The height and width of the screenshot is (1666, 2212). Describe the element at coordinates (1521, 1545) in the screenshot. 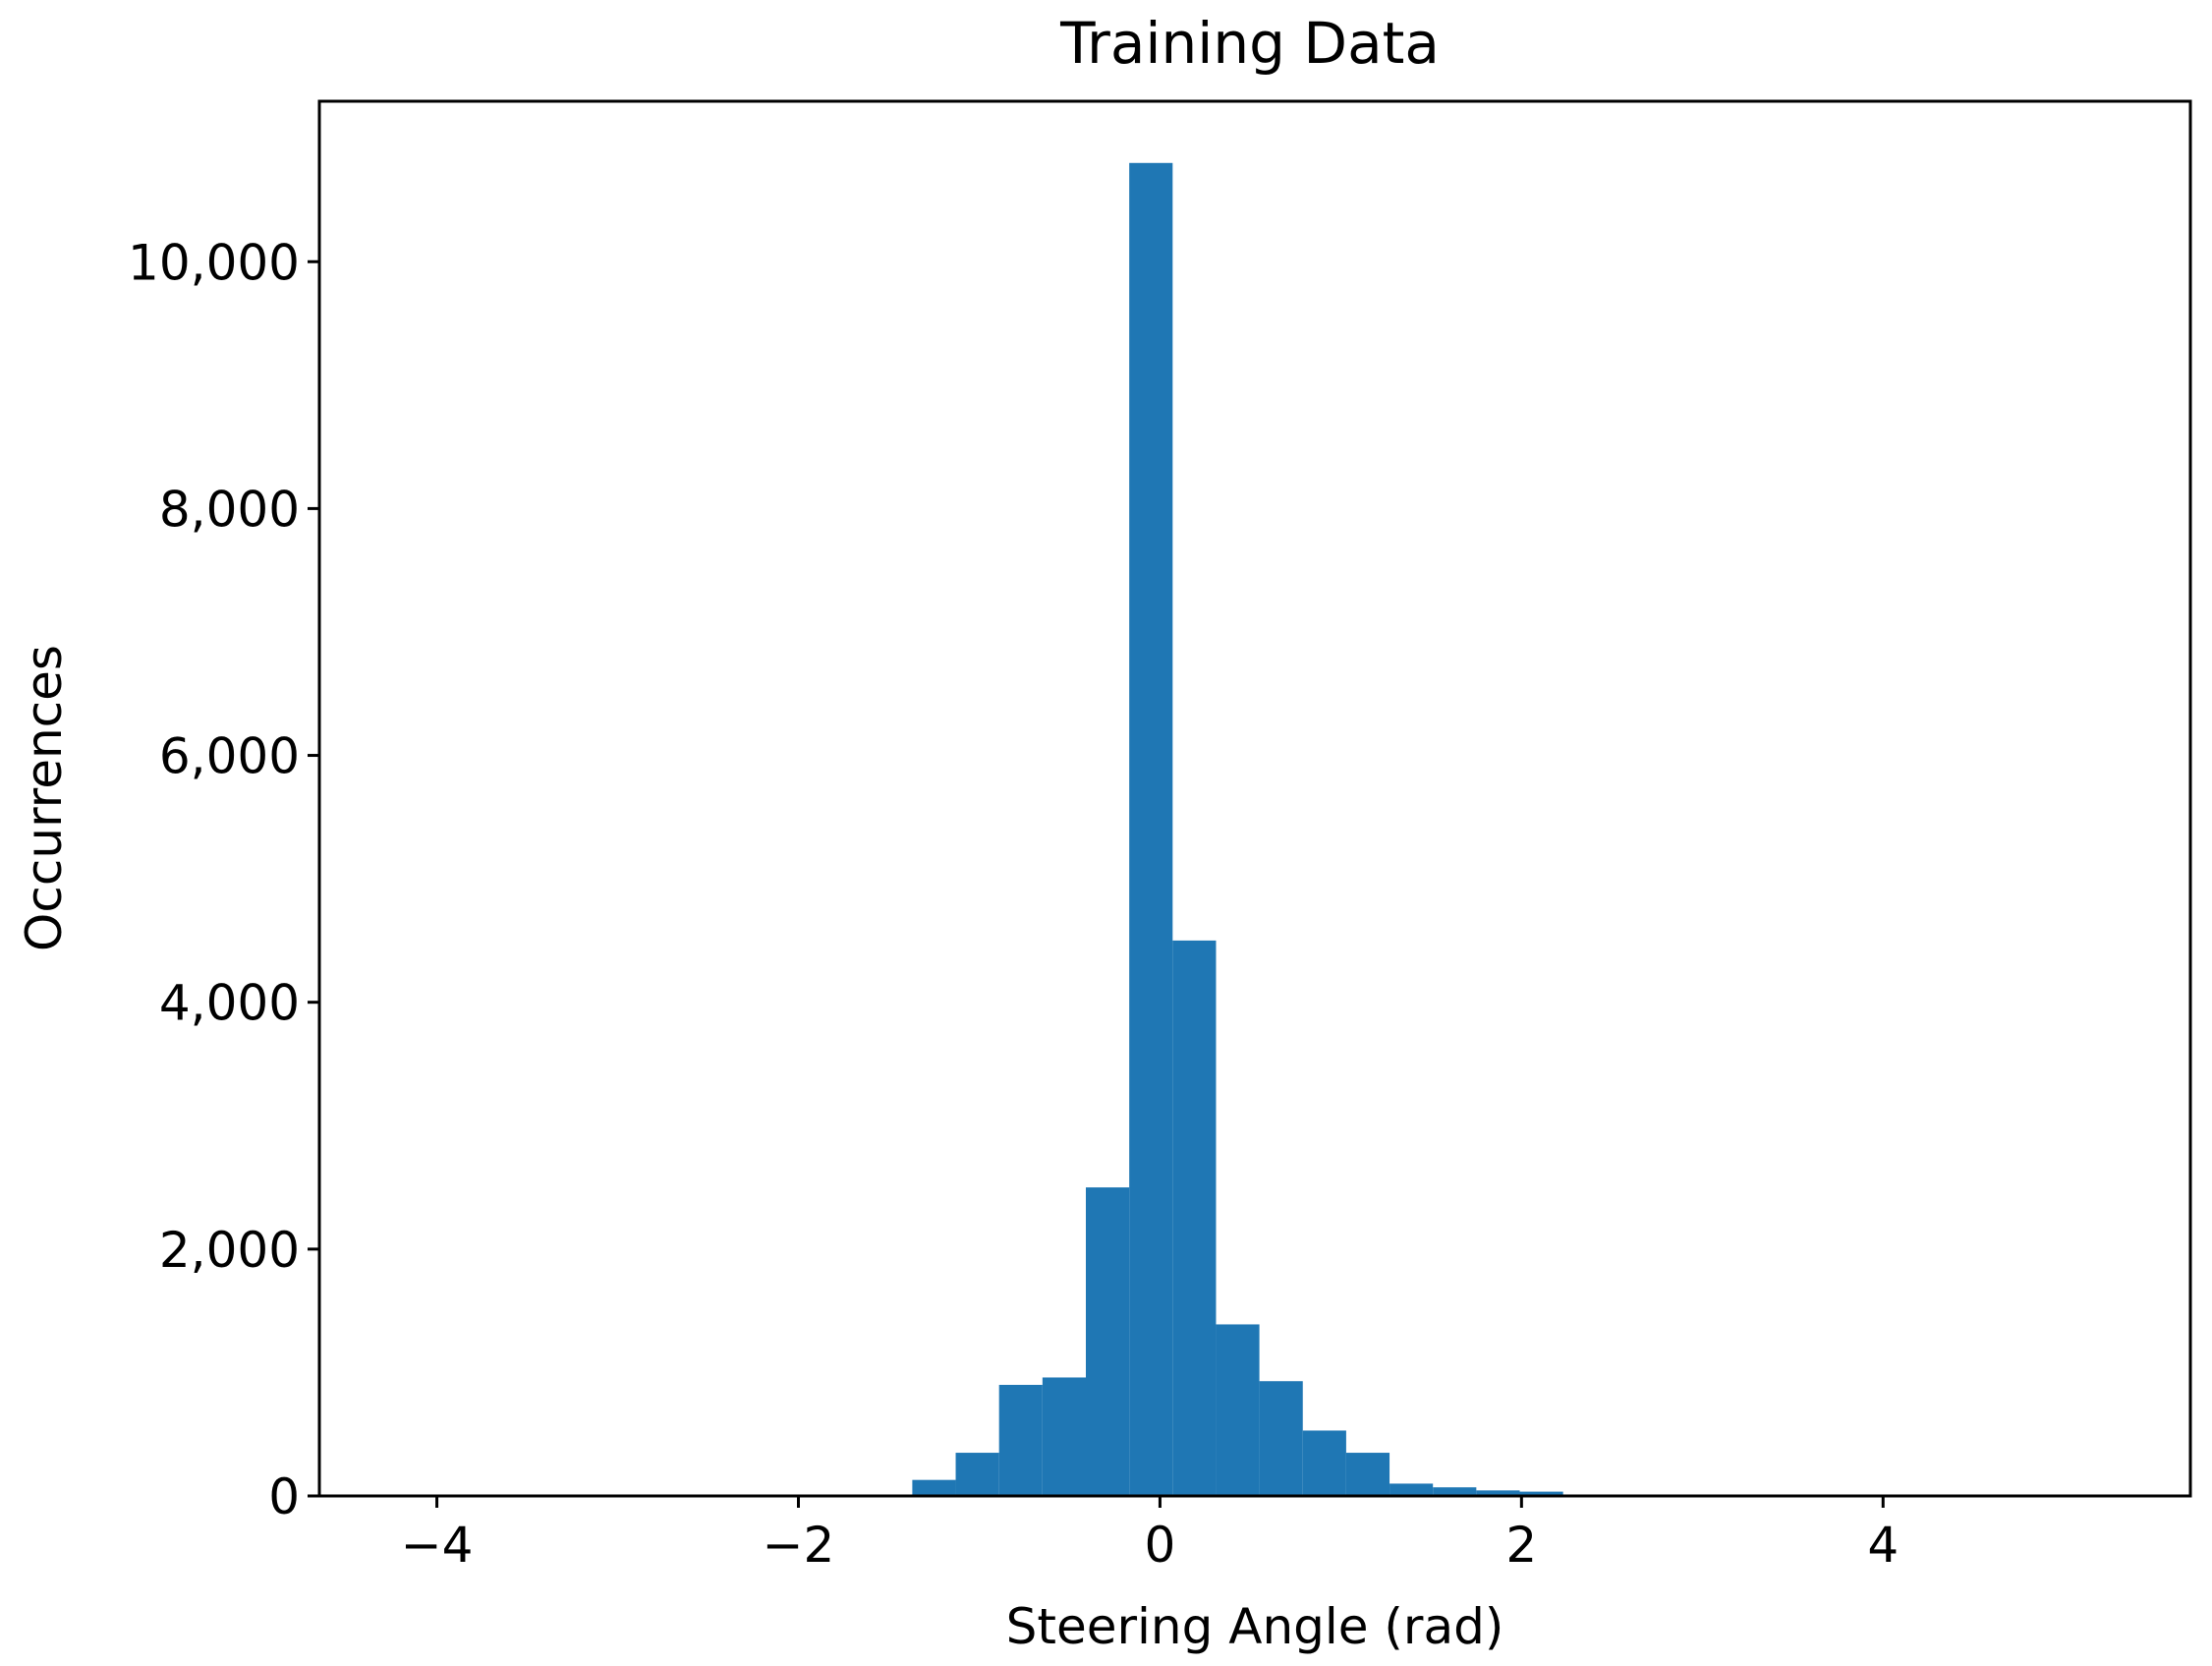

I see `x-tick-label-4: 2` at that location.